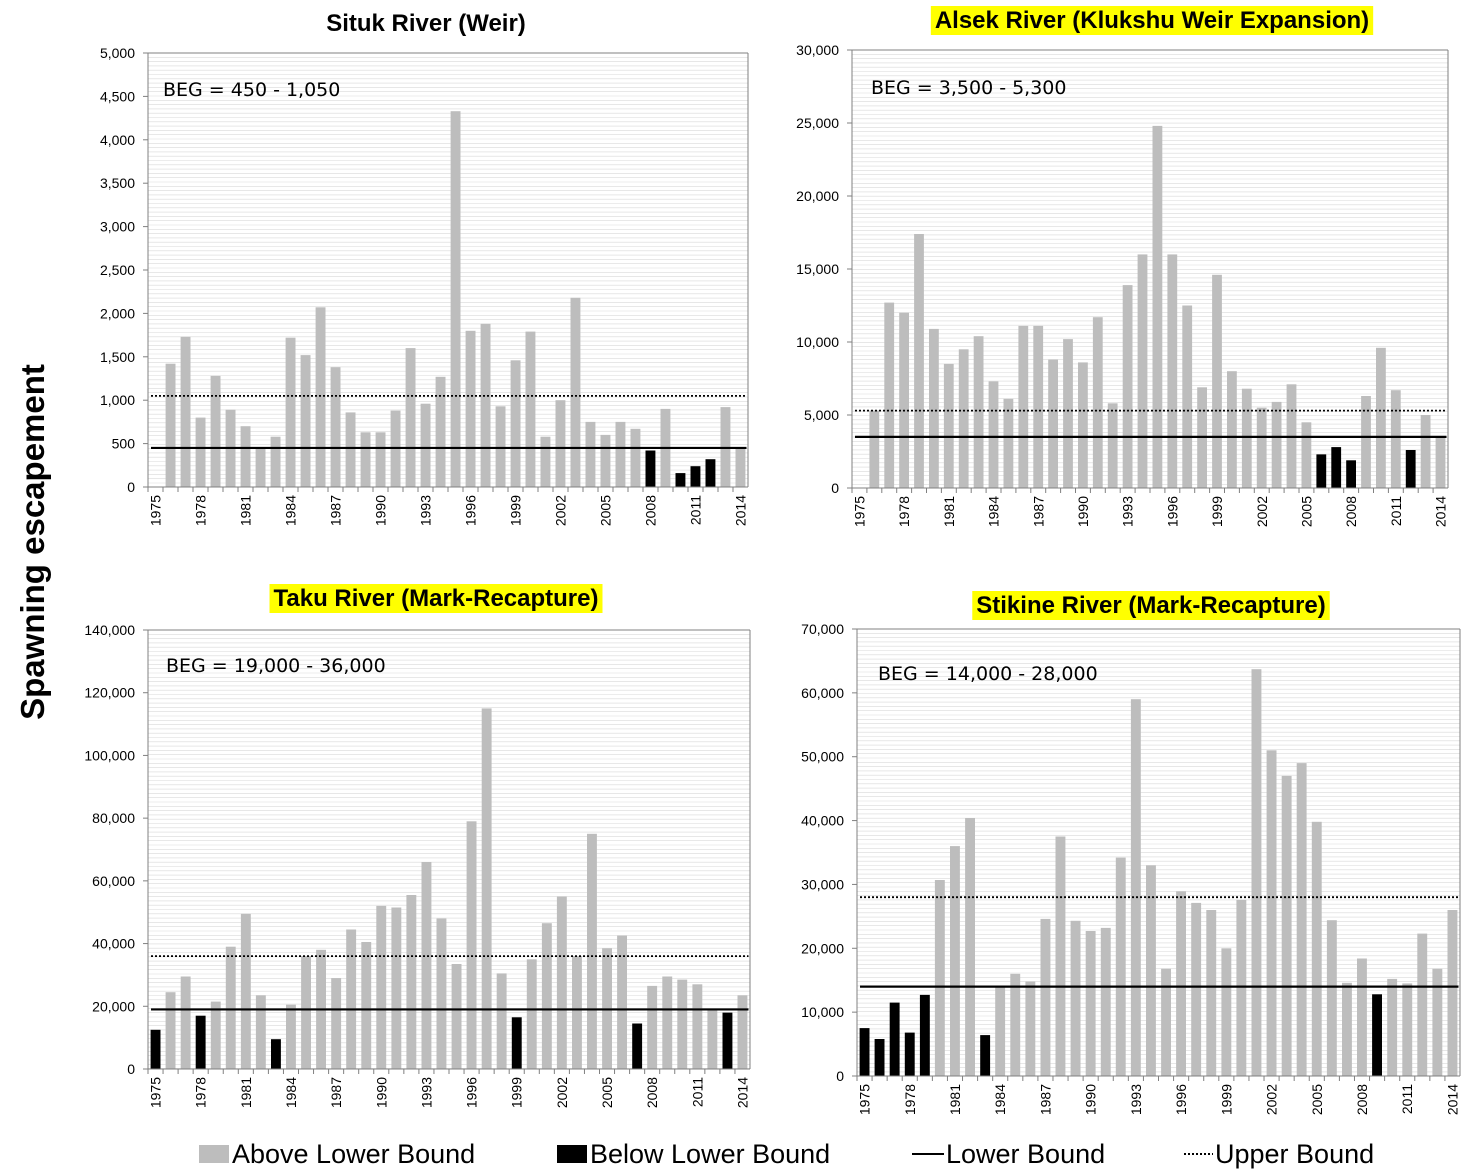  What do you see at coordinates (336, 1092) in the screenshot?
I see `x-tick-label: 1987` at bounding box center [336, 1092].